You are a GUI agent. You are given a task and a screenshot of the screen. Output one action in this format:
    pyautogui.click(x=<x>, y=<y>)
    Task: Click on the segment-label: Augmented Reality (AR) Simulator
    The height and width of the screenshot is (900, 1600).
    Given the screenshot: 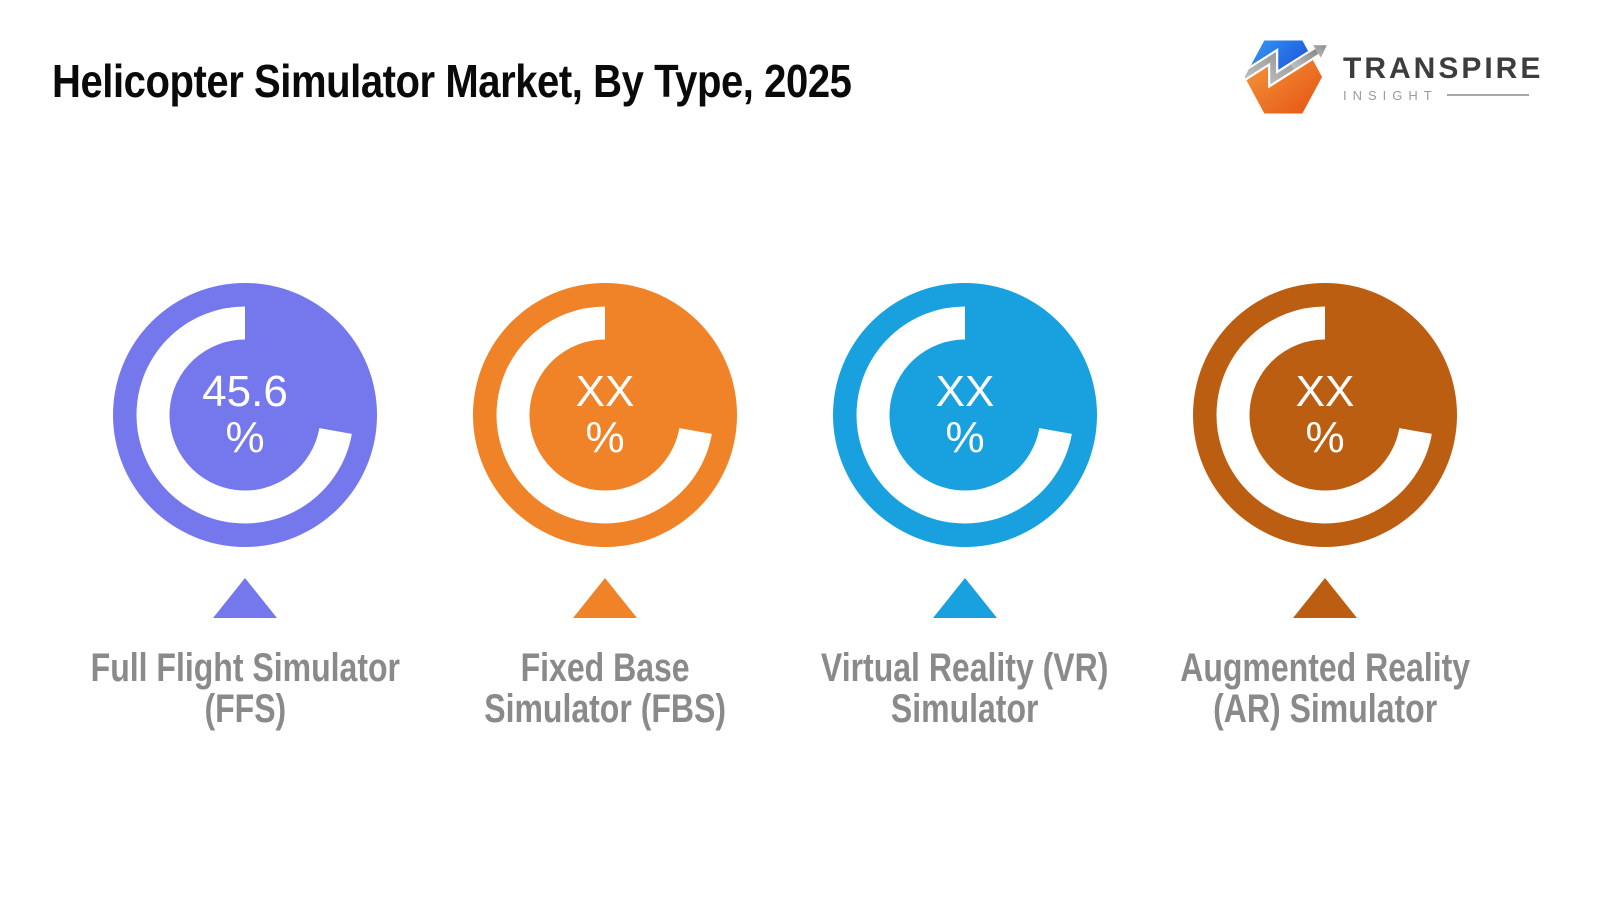 What is the action you would take?
    pyautogui.click(x=1325, y=689)
    